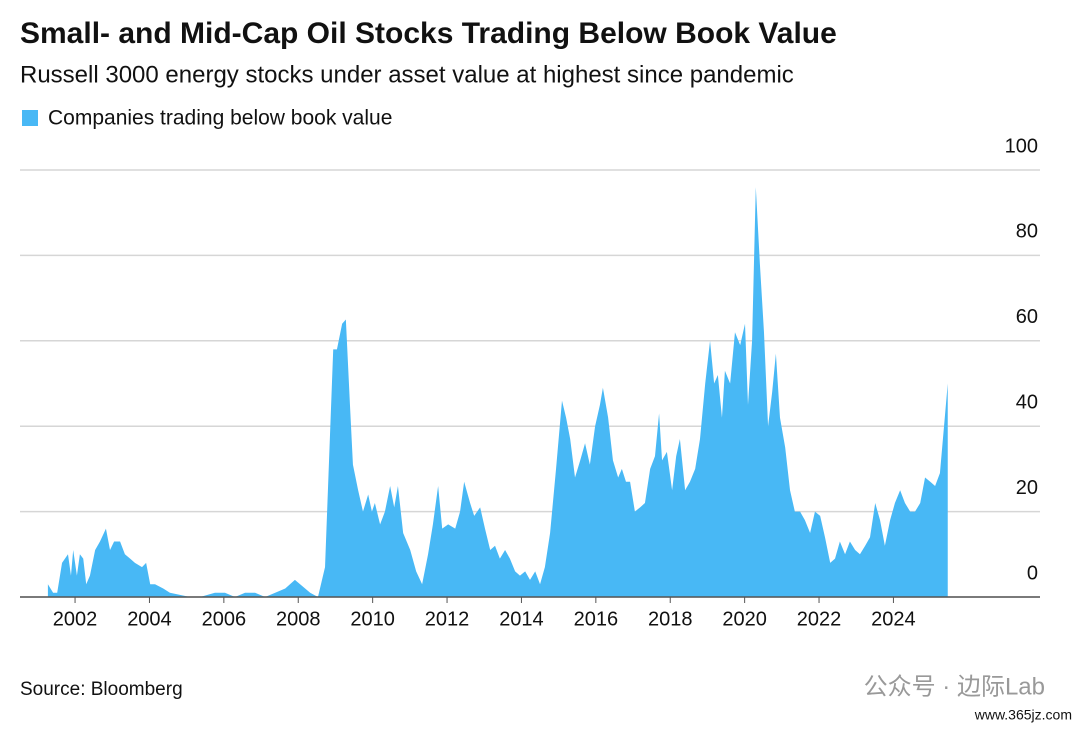 The image size is (1080, 731). Describe the element at coordinates (1027, 317) in the screenshot. I see `y-tick-label: 60` at that location.